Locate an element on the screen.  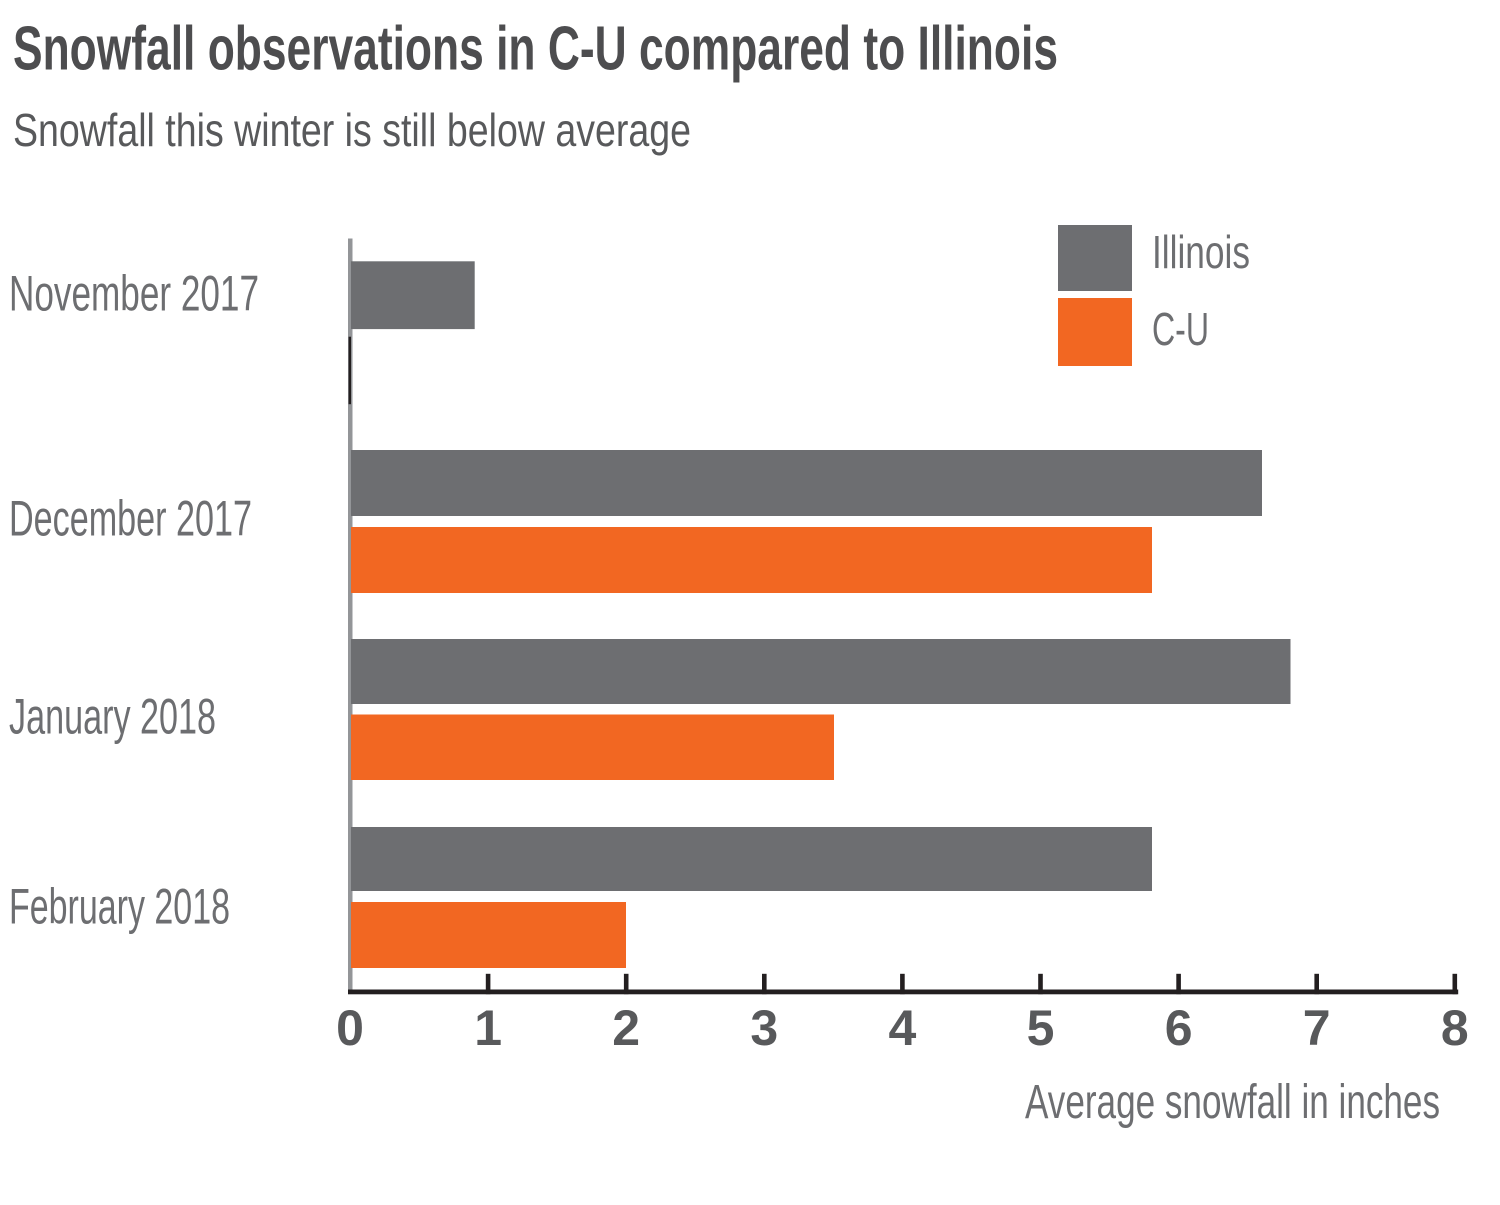
svg-text: February 2018 is located at coordinates (119, 907).